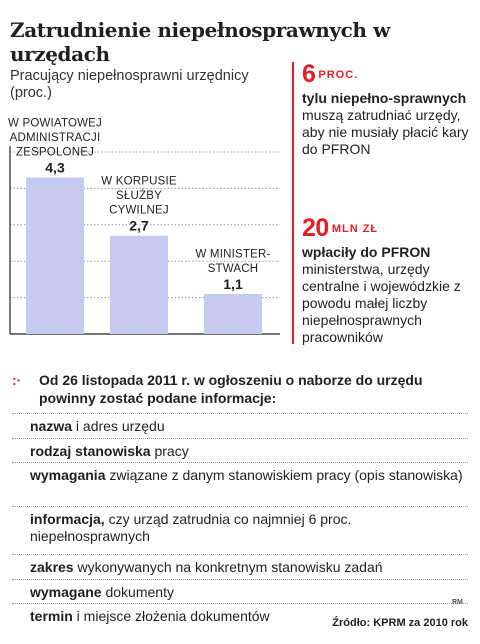 The height and width of the screenshot is (644, 480). What do you see at coordinates (55, 167) in the screenshot?
I see `data-label: 4,3` at bounding box center [55, 167].